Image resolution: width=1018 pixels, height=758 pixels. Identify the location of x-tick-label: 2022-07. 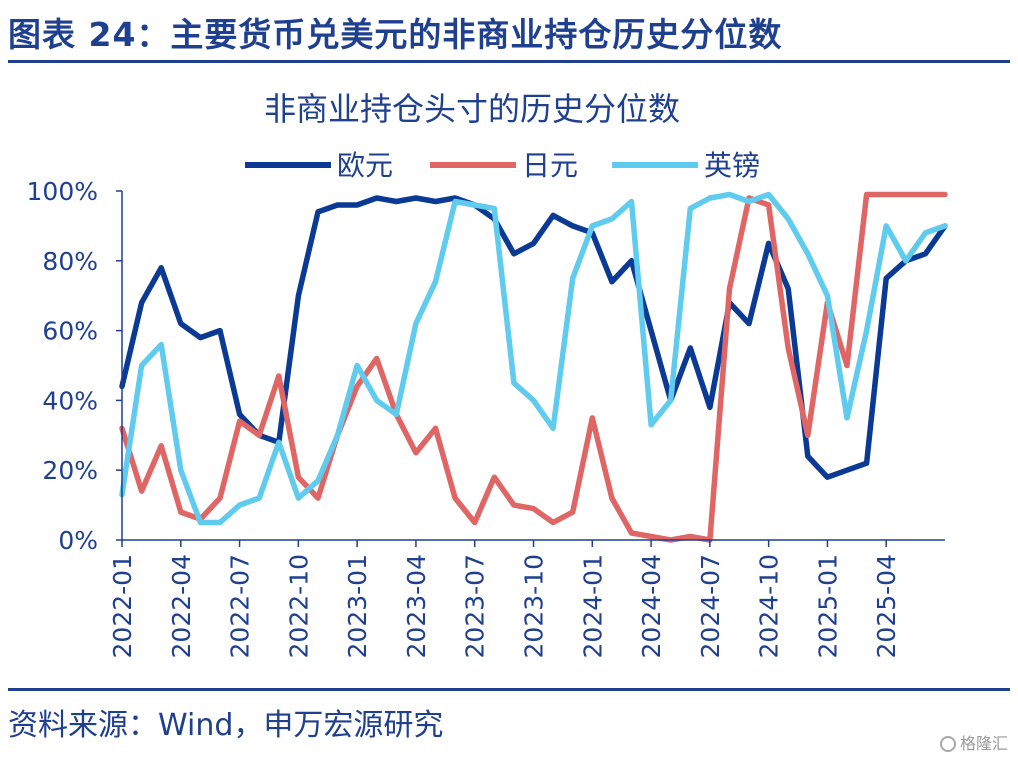
(240, 606).